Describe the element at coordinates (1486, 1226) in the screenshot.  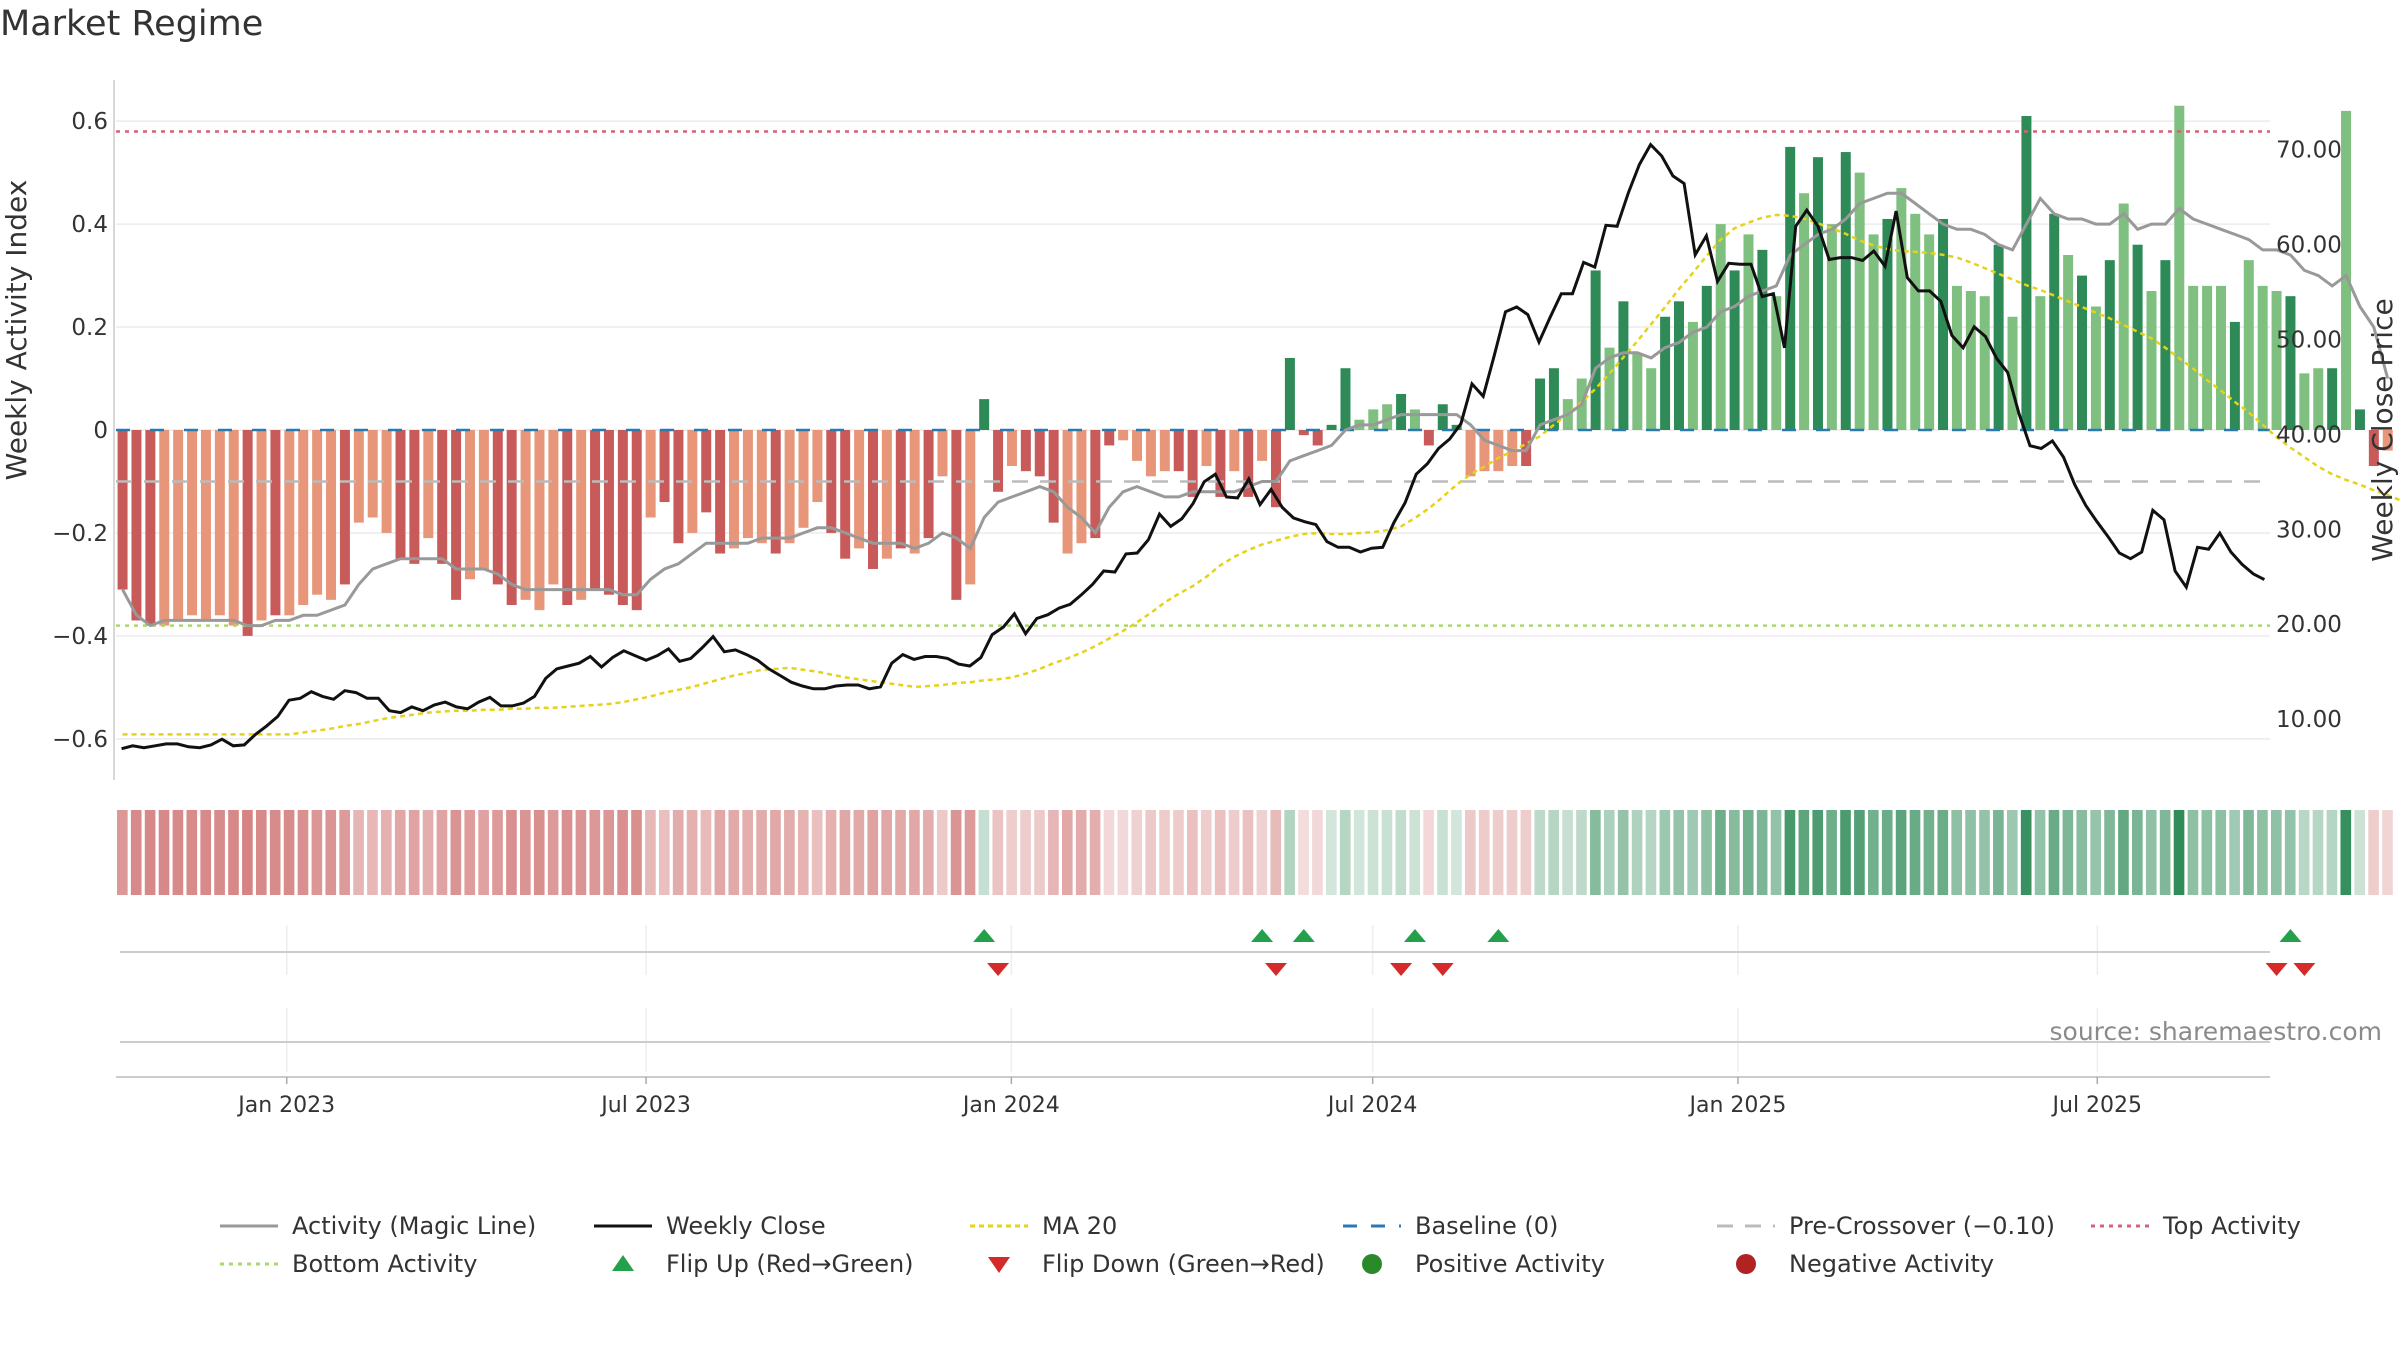
I see `legend-label: Baseline (0)` at that location.